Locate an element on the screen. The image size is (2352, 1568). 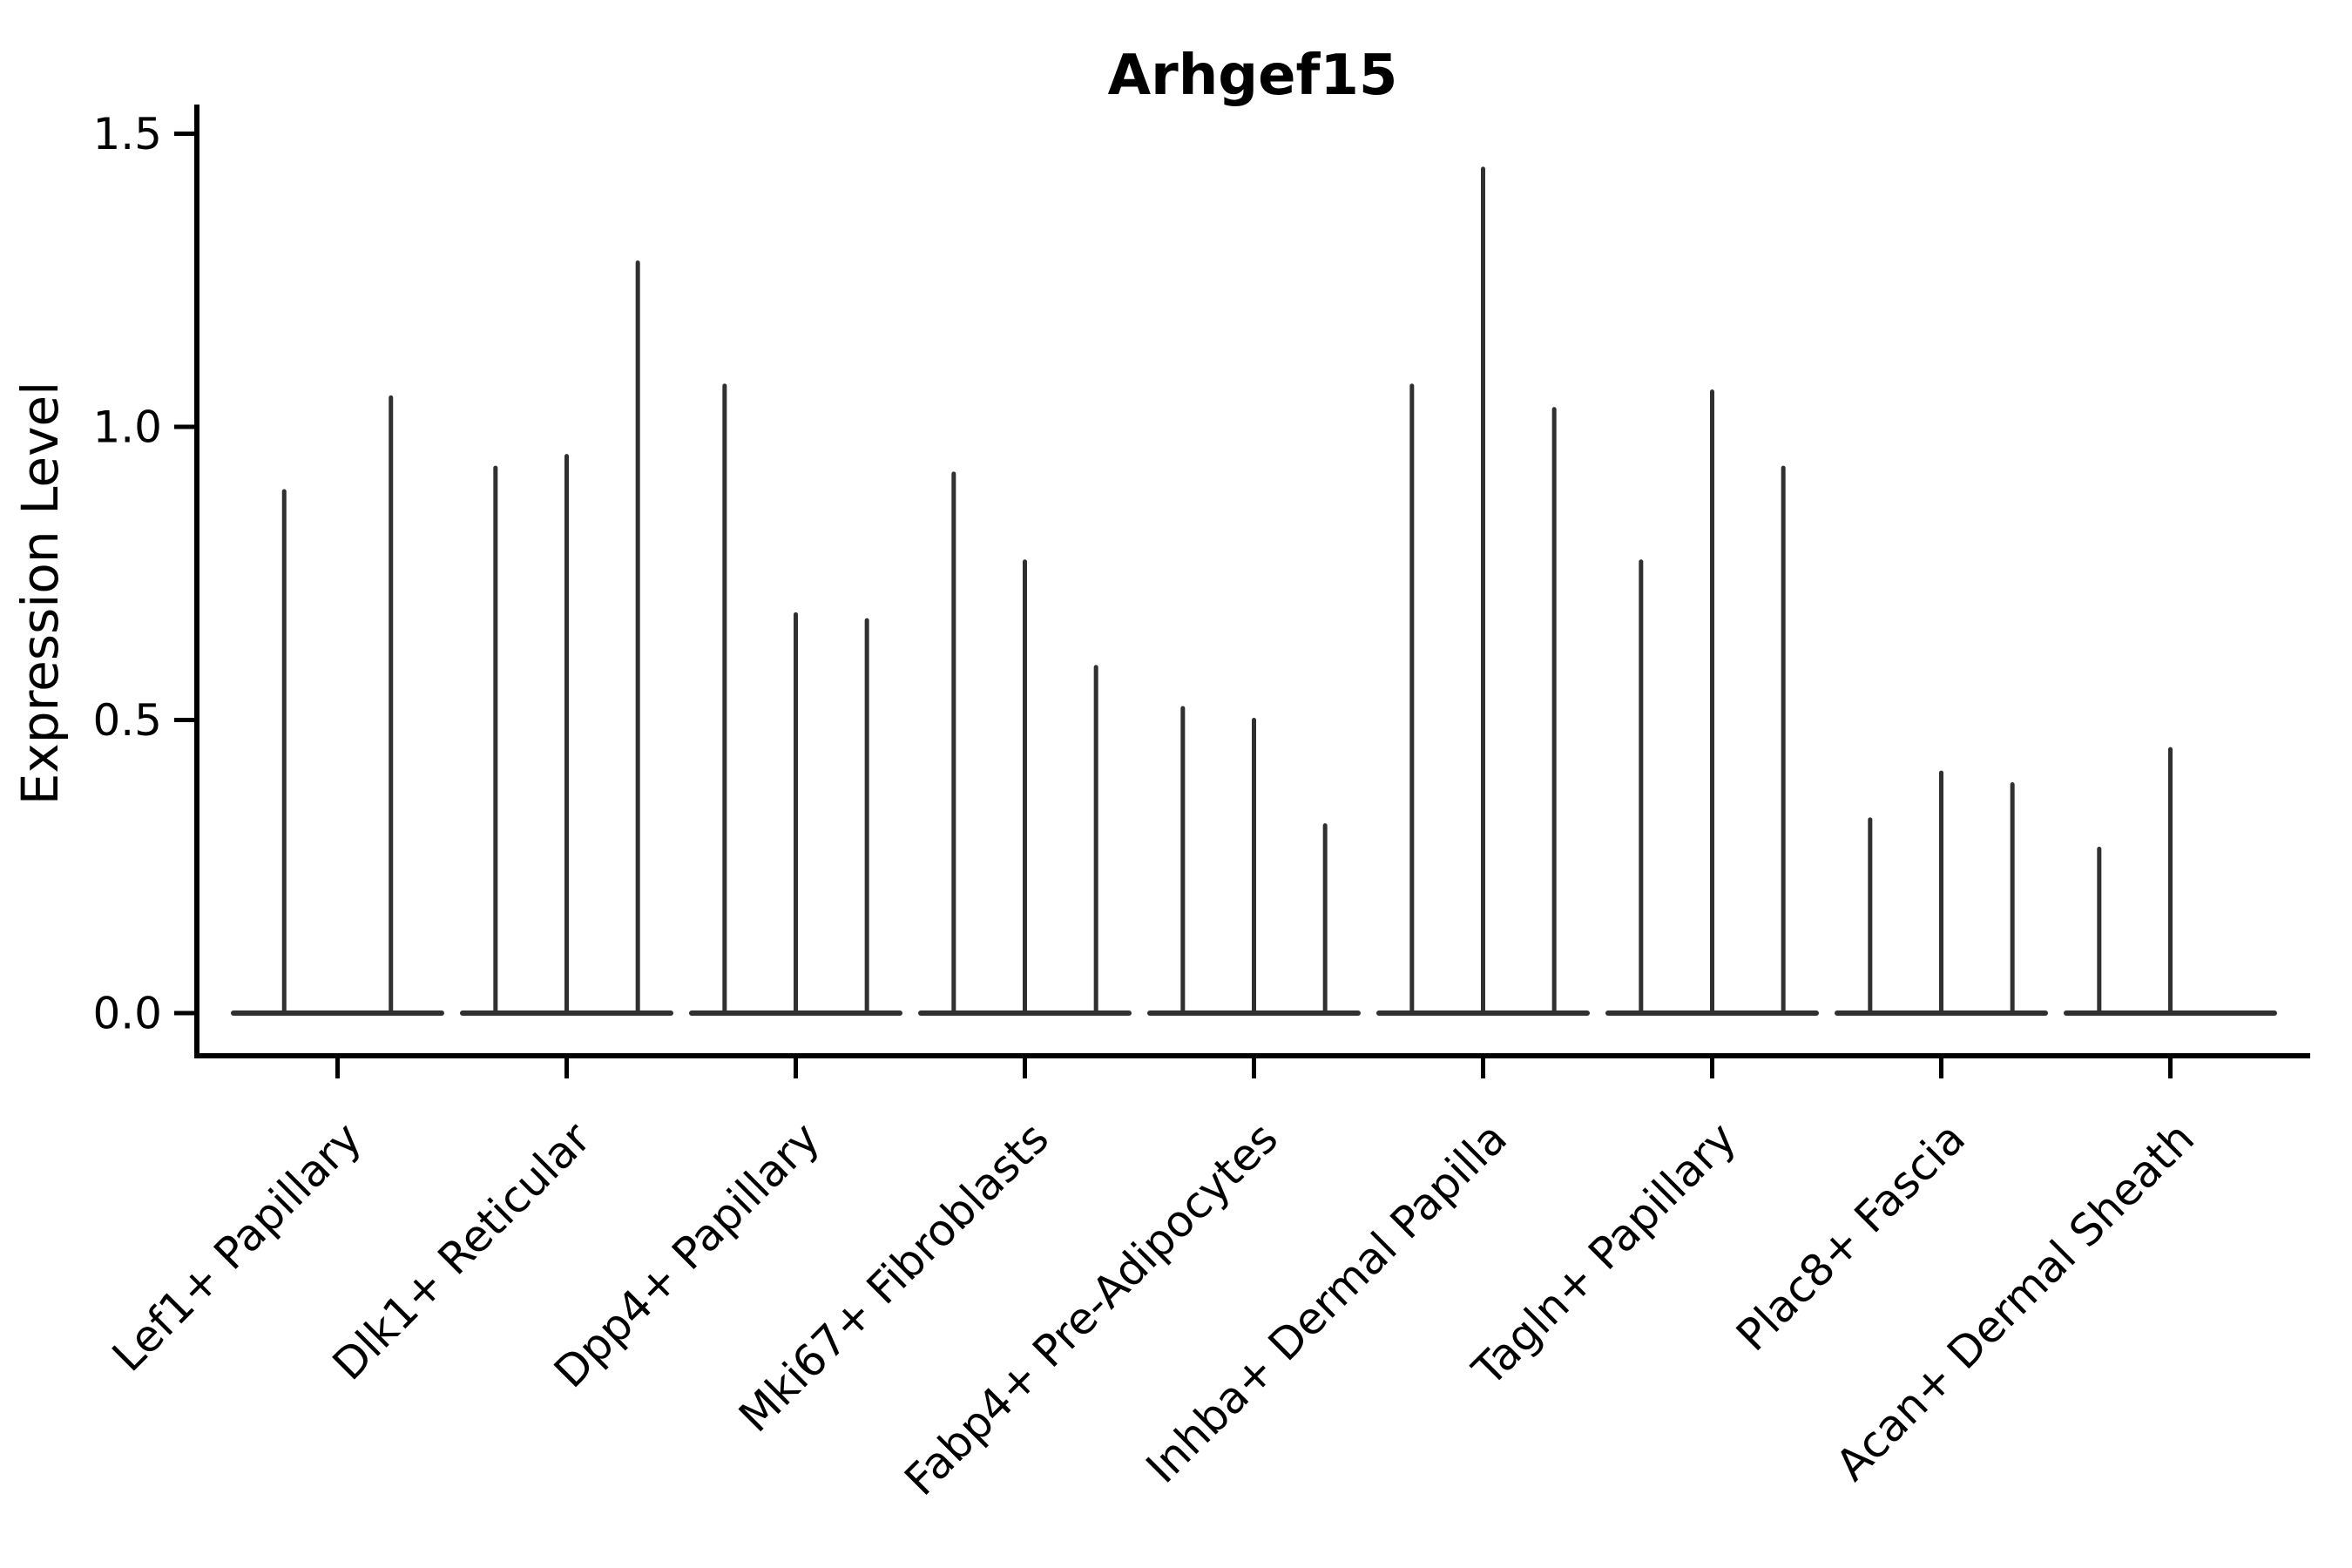
y-tick-label: 0.5 is located at coordinates (127, 721).